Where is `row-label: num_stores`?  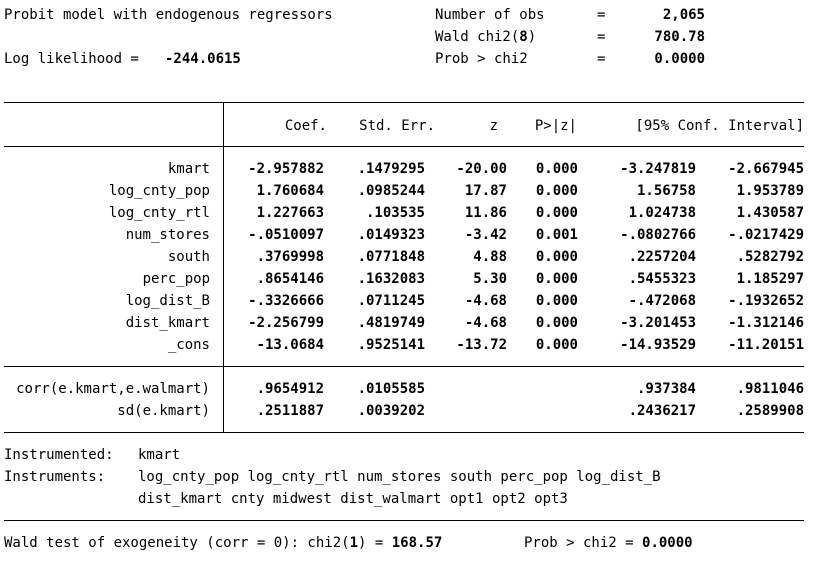 row-label: num_stores is located at coordinates (167, 235).